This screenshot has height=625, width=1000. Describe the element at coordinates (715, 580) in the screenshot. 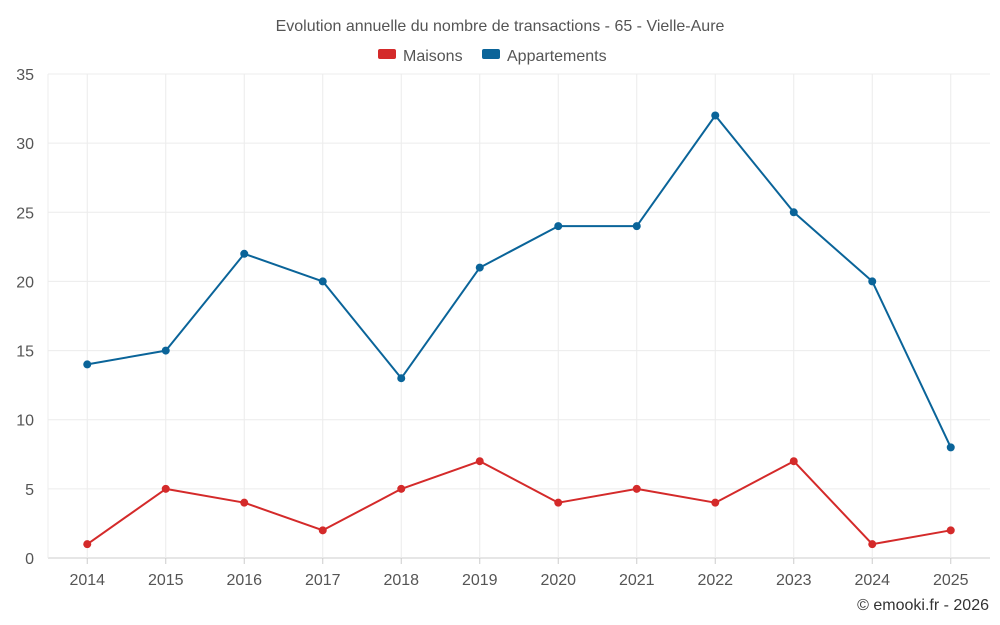

I see `x-tick-label: 2022` at that location.